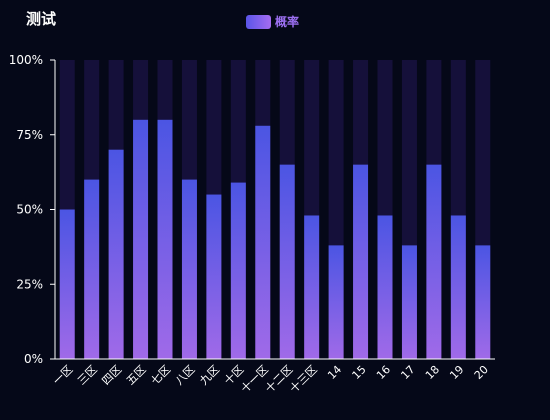 The height and width of the screenshot is (420, 550). I want to click on legend-label: 概率, so click(287, 22).